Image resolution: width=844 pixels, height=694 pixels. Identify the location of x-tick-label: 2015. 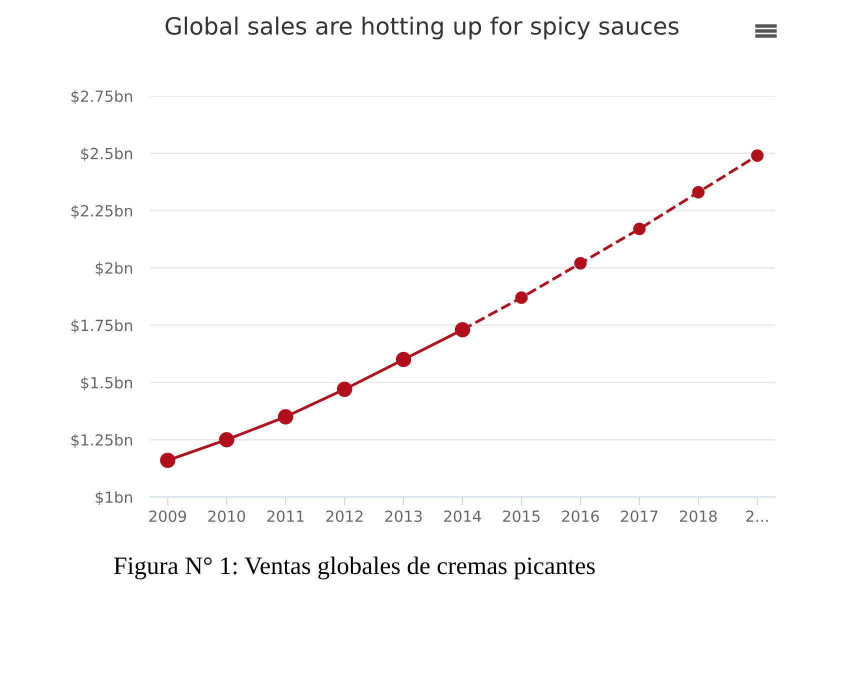
(521, 516).